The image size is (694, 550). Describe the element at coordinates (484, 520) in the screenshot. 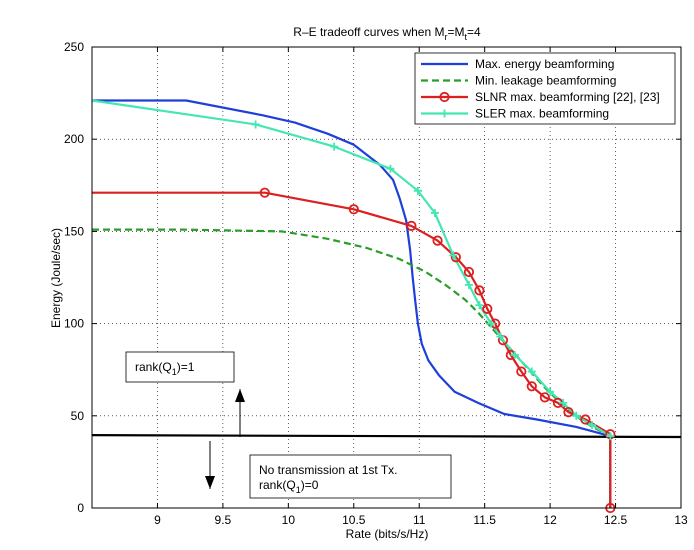

I see `x-tick-label: 11.5` at that location.